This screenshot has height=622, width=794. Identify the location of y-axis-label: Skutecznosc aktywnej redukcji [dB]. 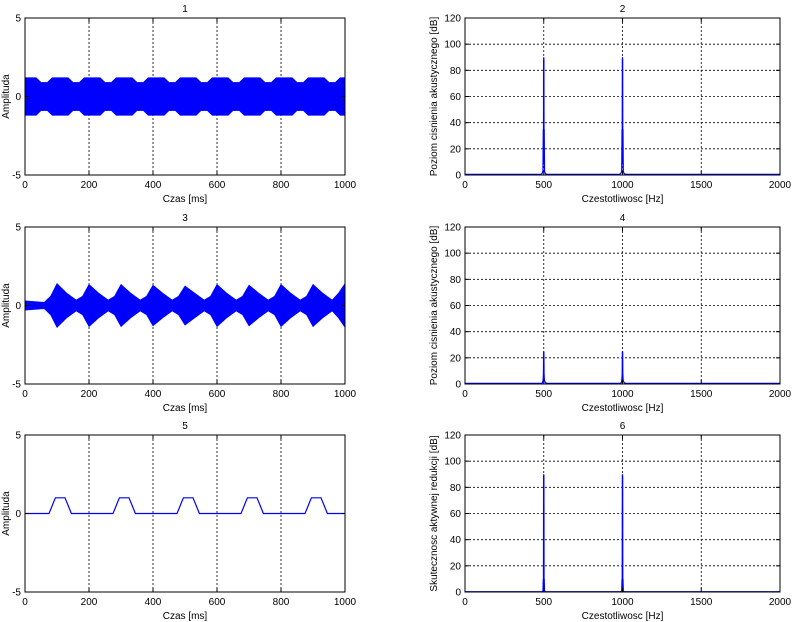
(434, 513).